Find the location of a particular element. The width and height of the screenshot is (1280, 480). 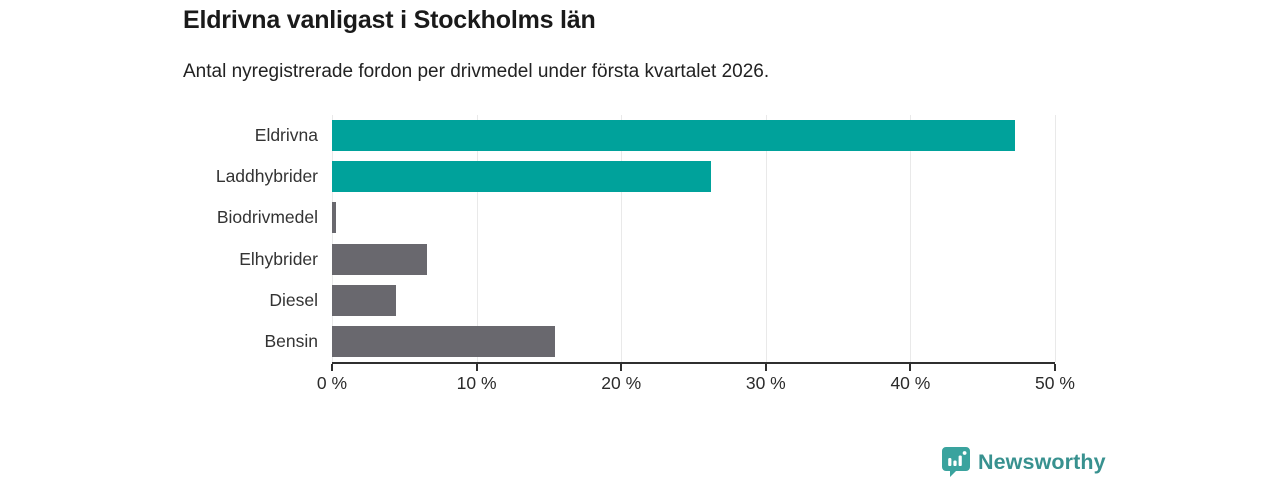

bar-row: Elhybrider is located at coordinates (527, 259).